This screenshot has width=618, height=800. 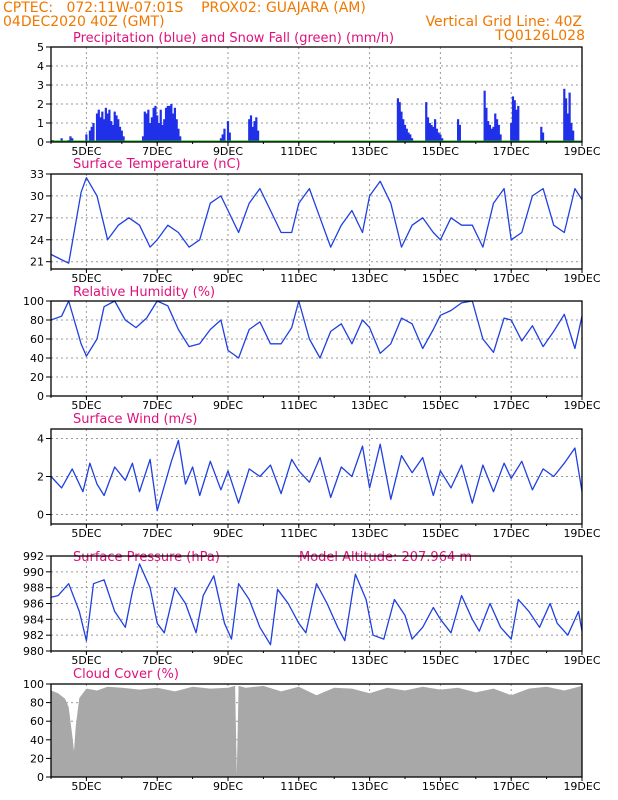 I want to click on pressure-xtick-label: 15DEC, so click(x=440, y=660).